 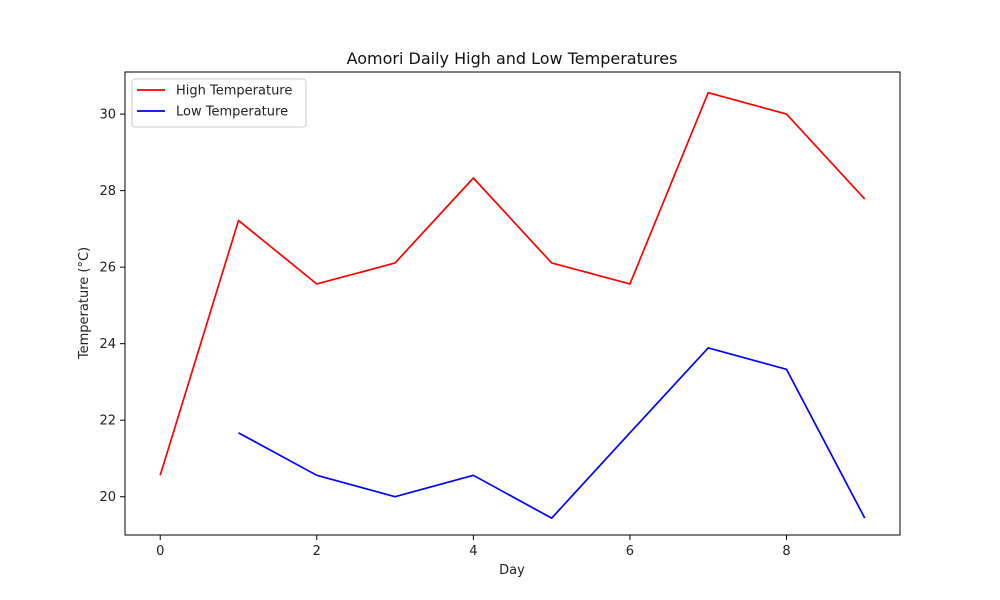 What do you see at coordinates (234, 91) in the screenshot?
I see `legend-label: High Temperature` at bounding box center [234, 91].